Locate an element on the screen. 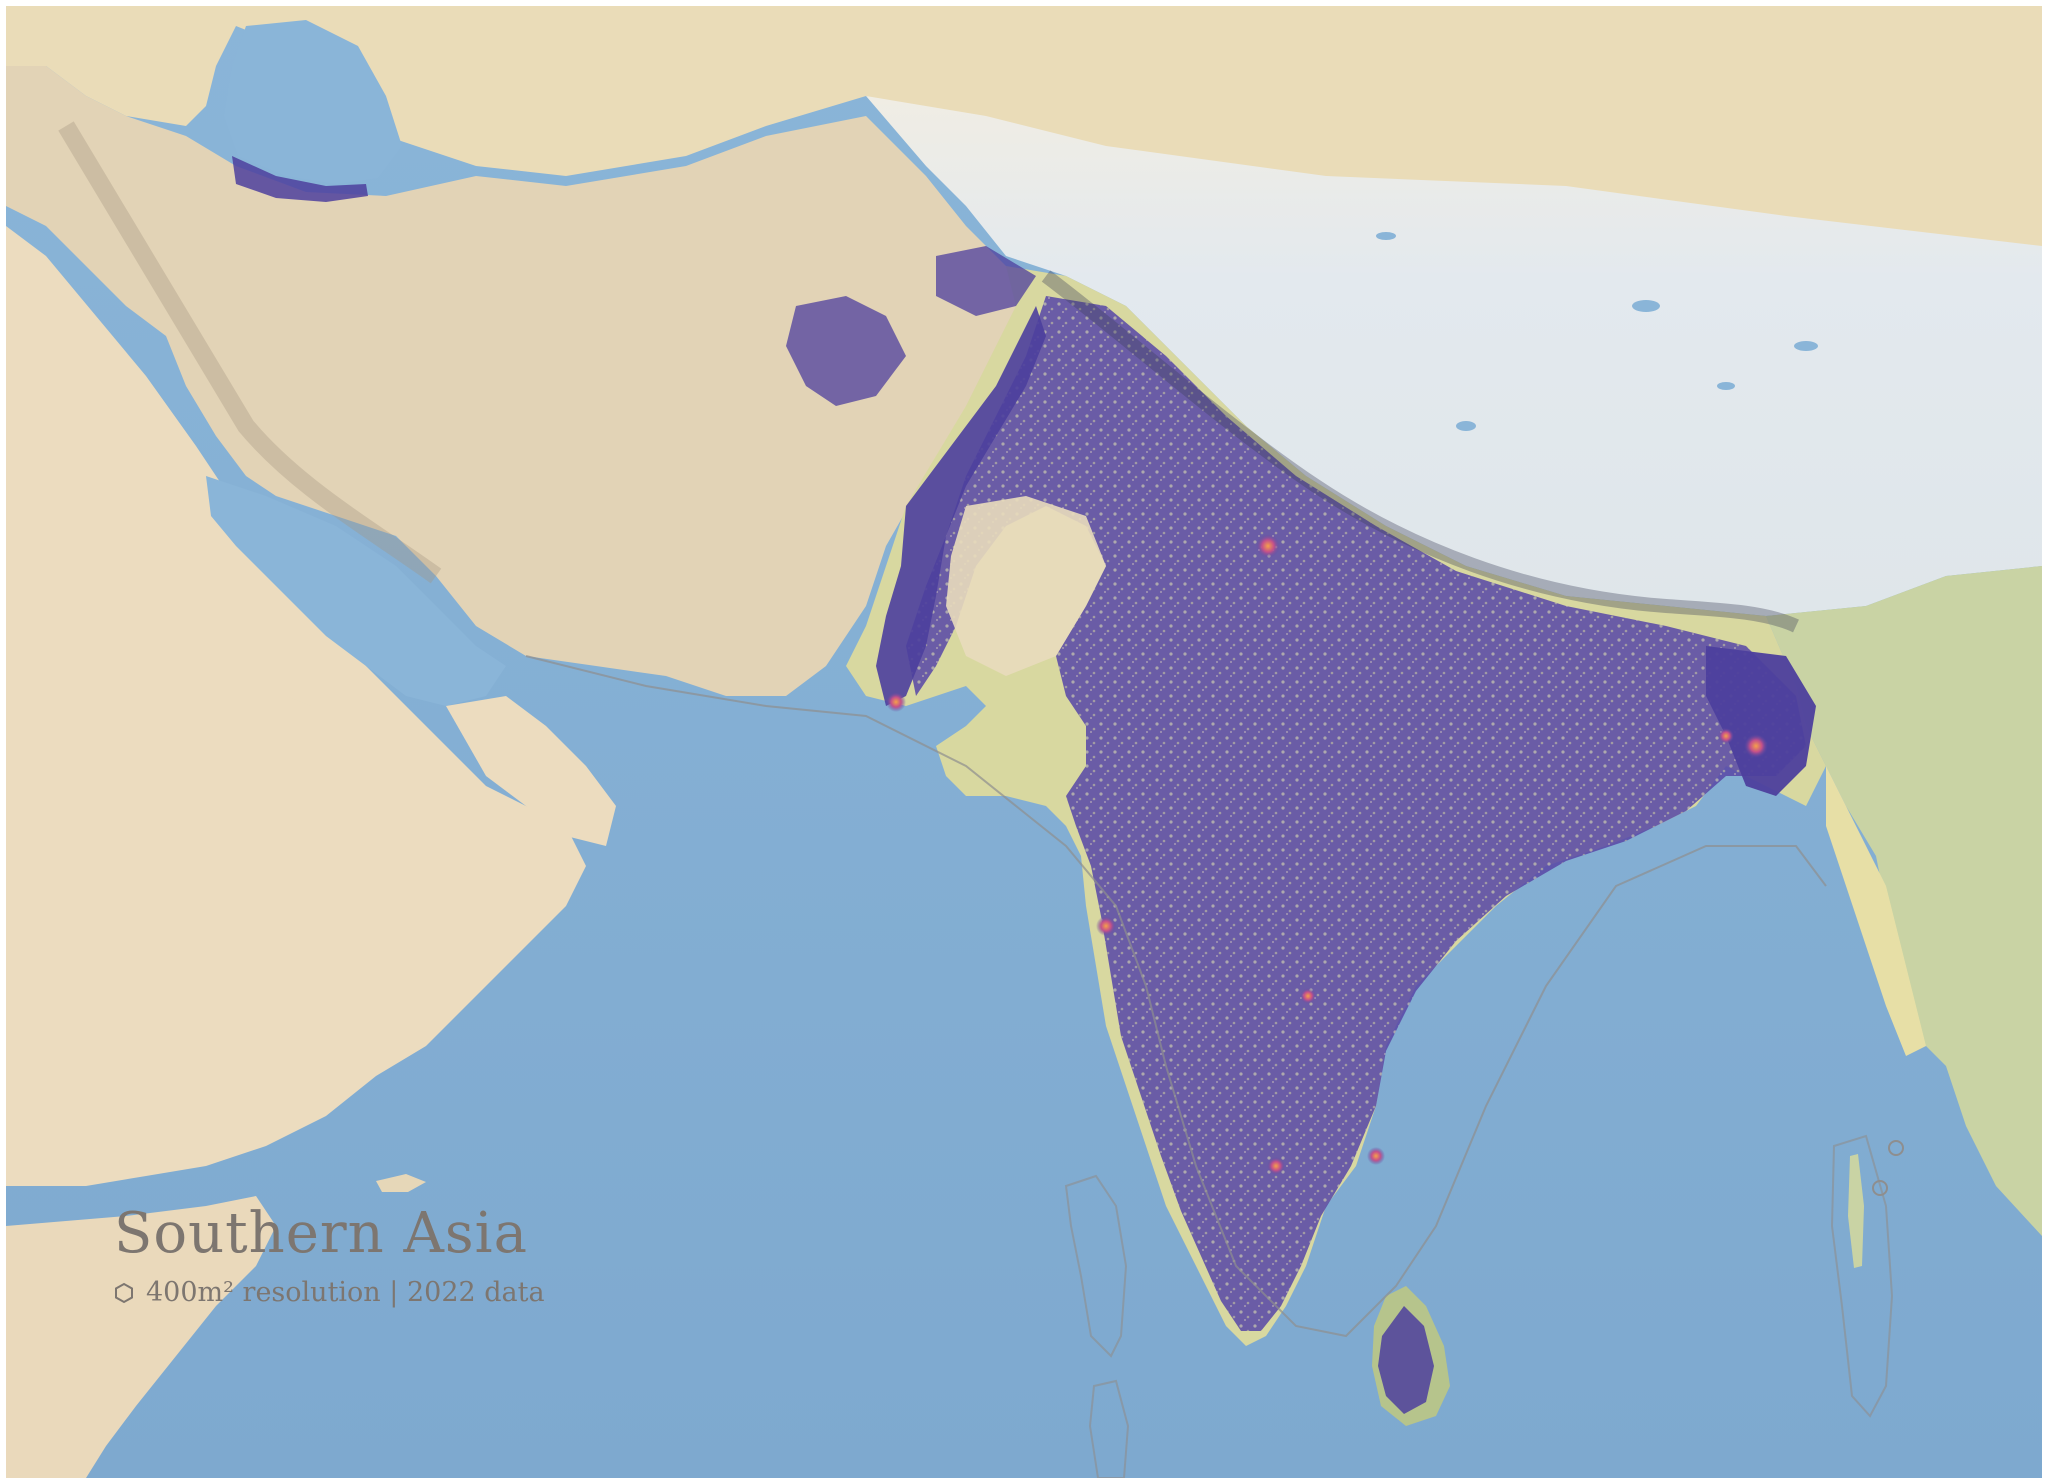 This screenshot has height=1484, width=2048. myanmar-land is located at coordinates (1904, 901).